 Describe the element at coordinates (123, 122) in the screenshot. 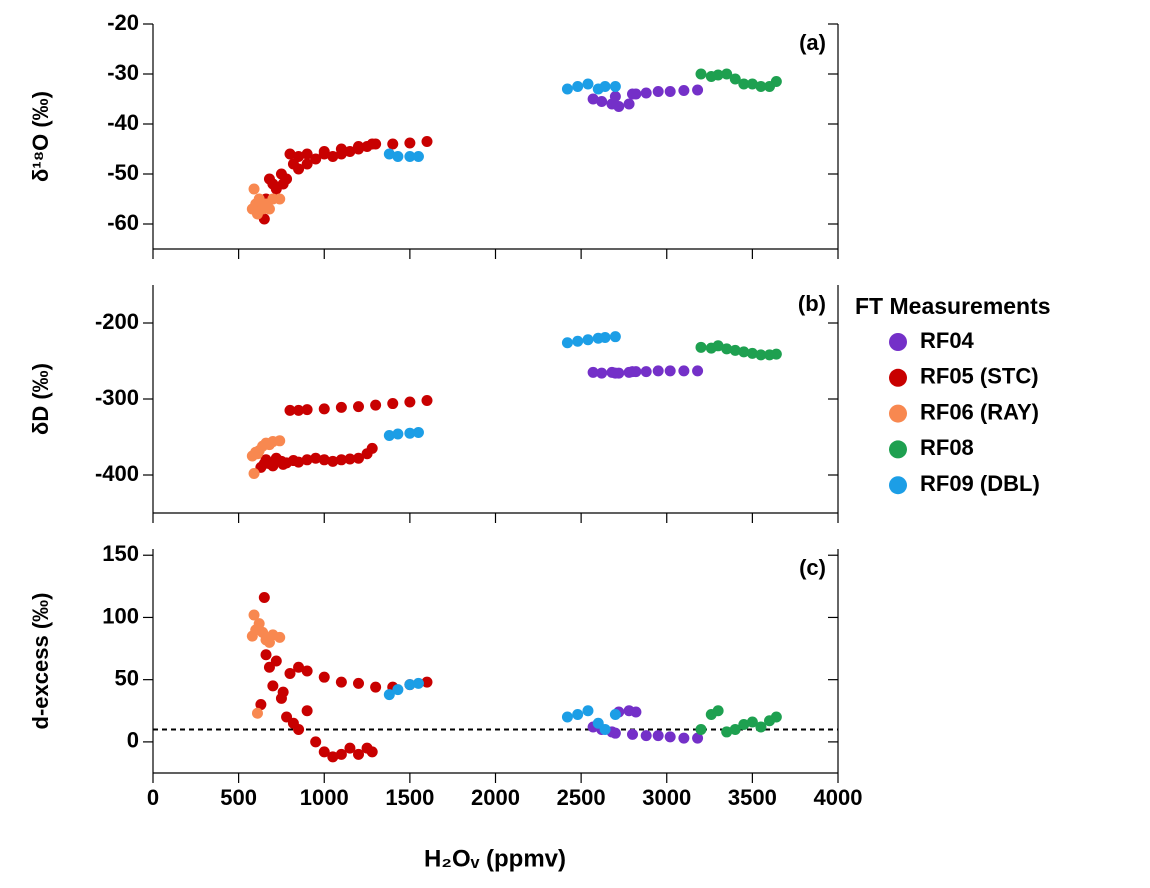

I see `y-tick-label: -40` at that location.